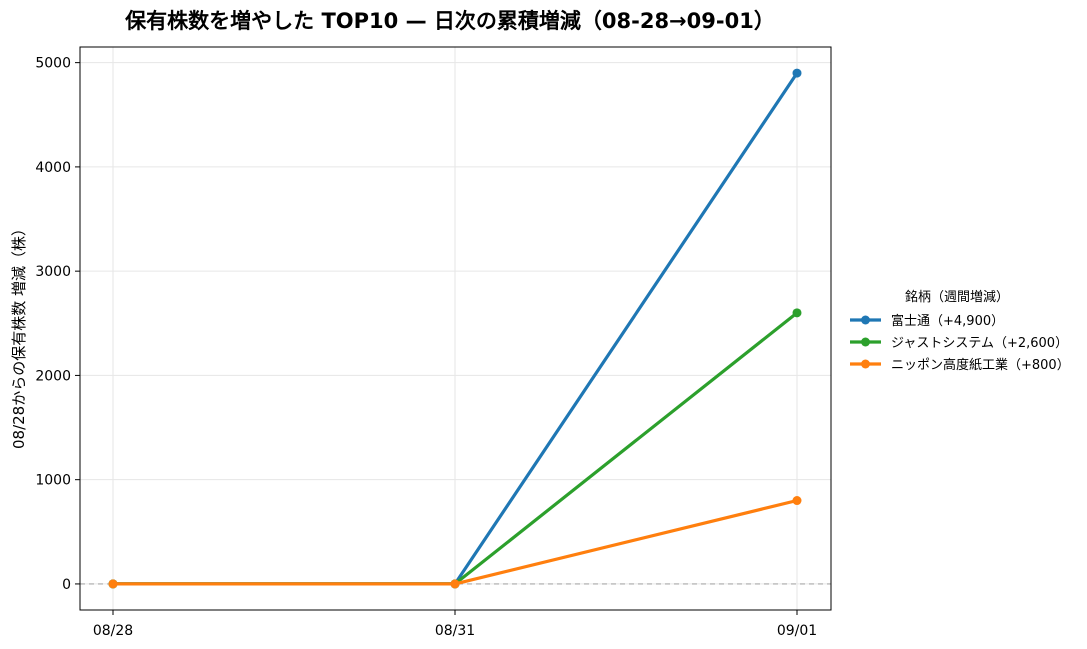  I want to click on x-axis-ticks: 08/28 08/31 09/01, so click(455, 624).